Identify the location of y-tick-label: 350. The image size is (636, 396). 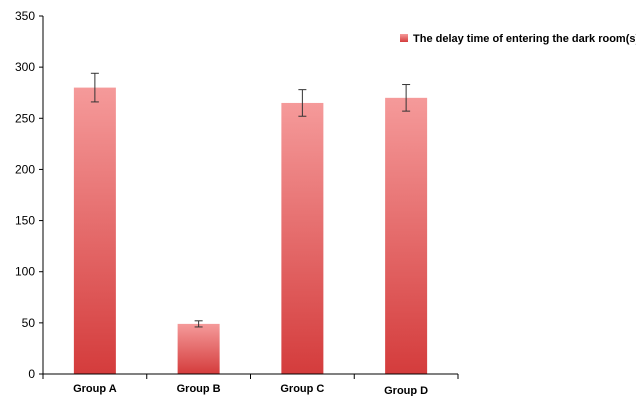
(25, 16).